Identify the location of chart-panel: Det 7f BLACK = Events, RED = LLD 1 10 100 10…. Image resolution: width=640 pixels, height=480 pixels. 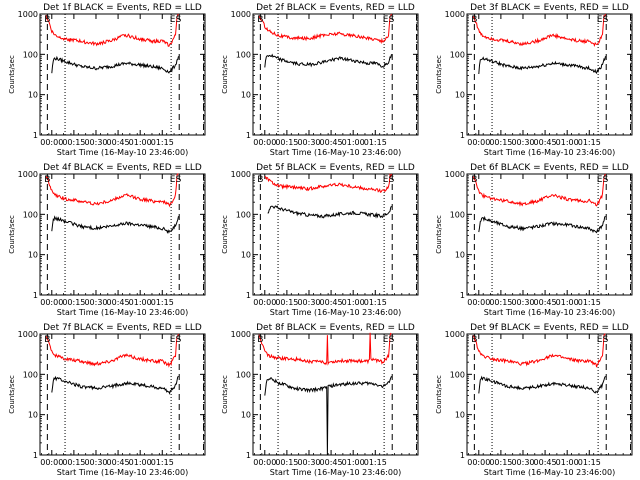
(107, 400).